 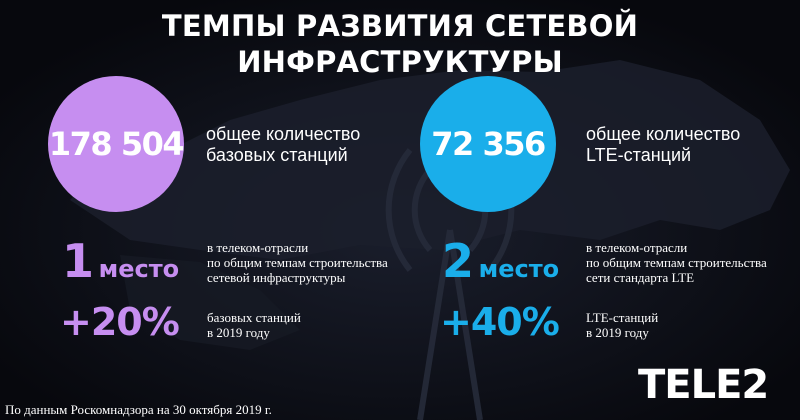 What do you see at coordinates (78, 261) in the screenshot?
I see `rank-number: 1` at bounding box center [78, 261].